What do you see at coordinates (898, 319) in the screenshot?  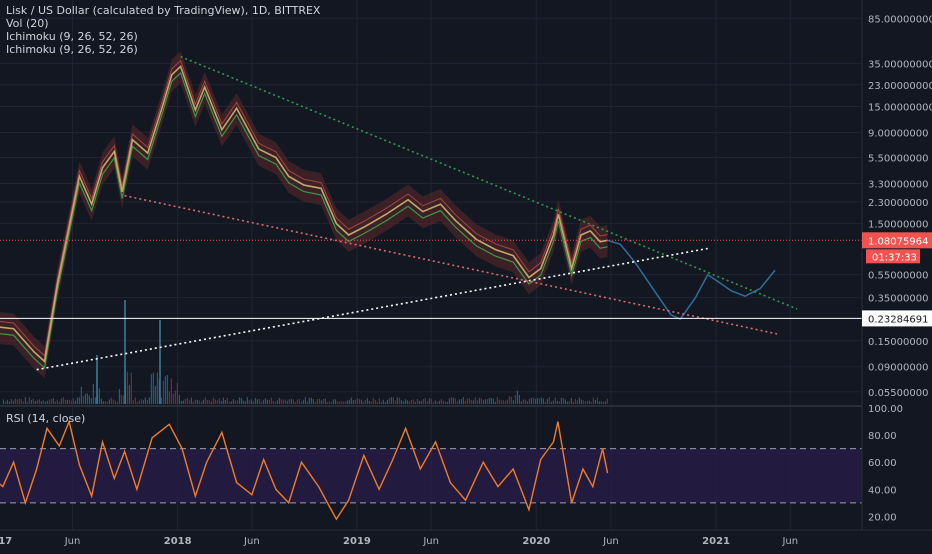 I see `support-price-text: 0.23284691` at bounding box center [898, 319].